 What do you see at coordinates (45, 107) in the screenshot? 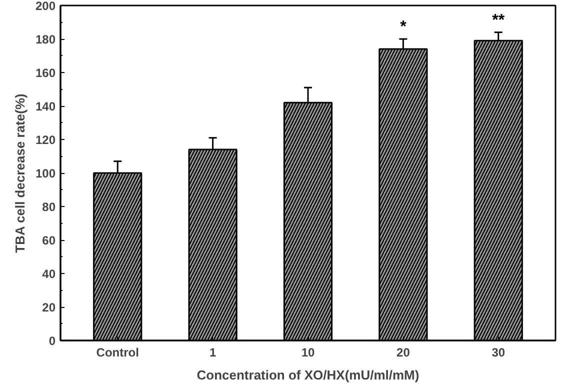
I see `y-tick-label: 140` at bounding box center [45, 107].